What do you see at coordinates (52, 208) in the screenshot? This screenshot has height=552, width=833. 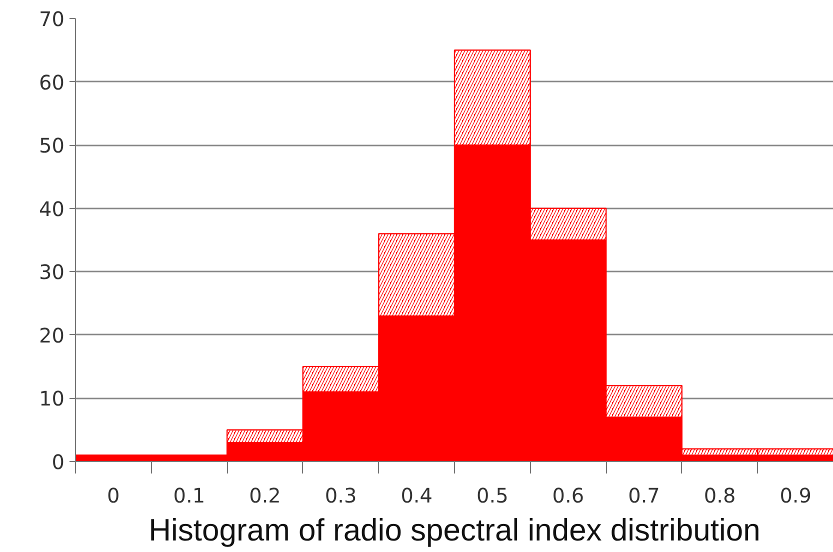 I see `y-tick-label: 40` at bounding box center [52, 208].